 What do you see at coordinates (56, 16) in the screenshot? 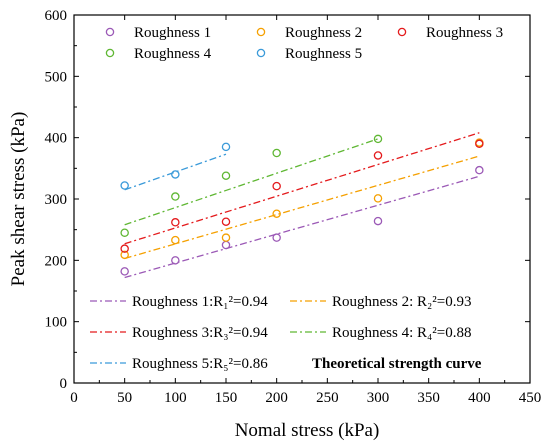
I see `y-tick-label: 600` at bounding box center [56, 16].